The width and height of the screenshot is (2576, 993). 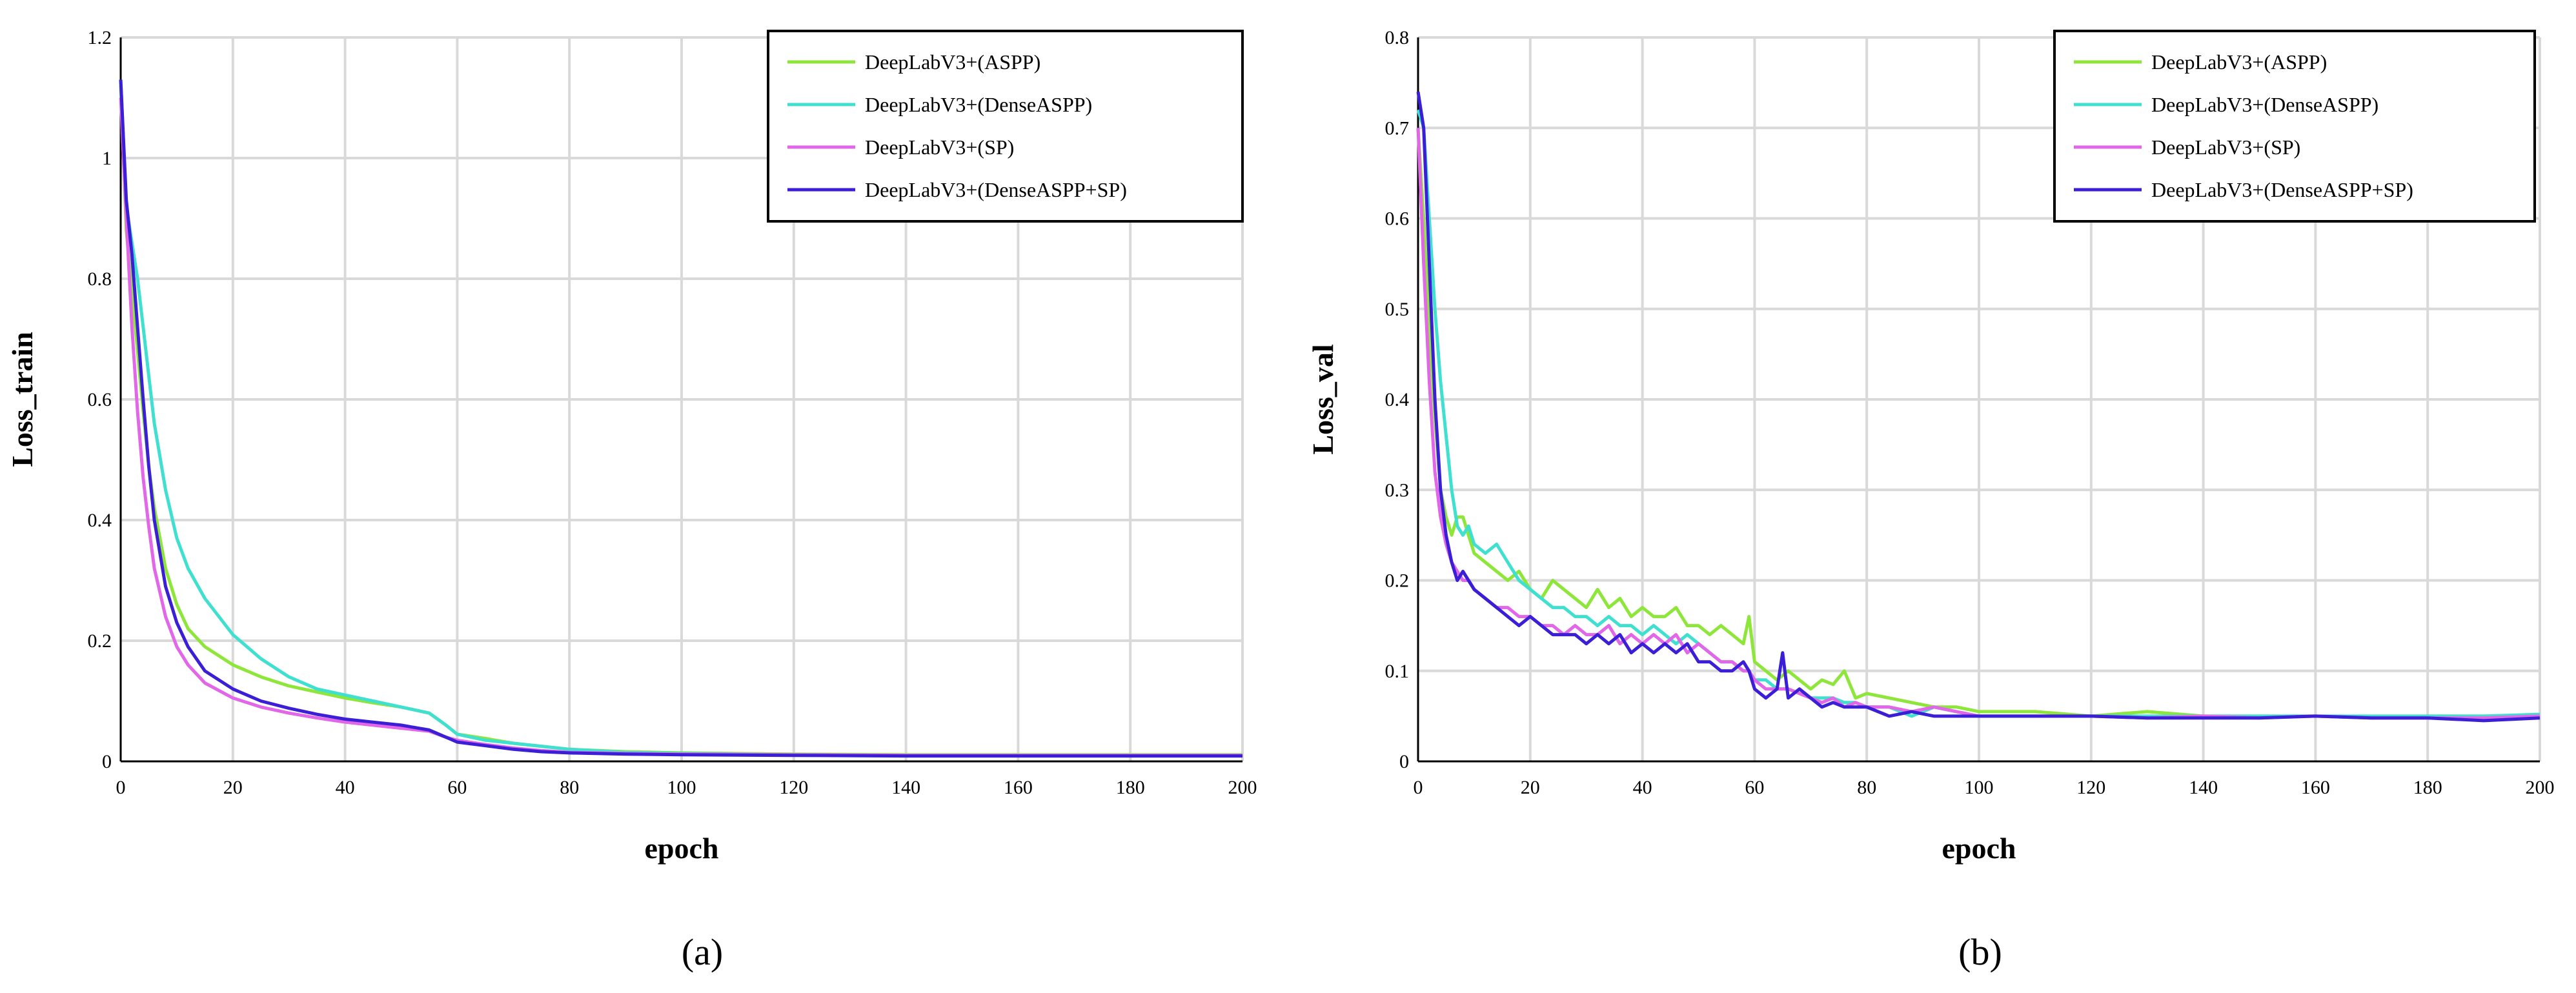 What do you see at coordinates (22, 399) in the screenshot?
I see `y-axis-label: Loss_train` at bounding box center [22, 399].